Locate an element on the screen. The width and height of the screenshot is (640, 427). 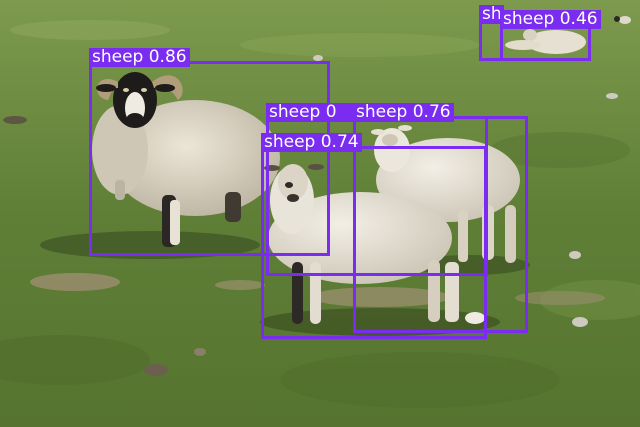
dirt-patches is located at coordinates (317, 290).